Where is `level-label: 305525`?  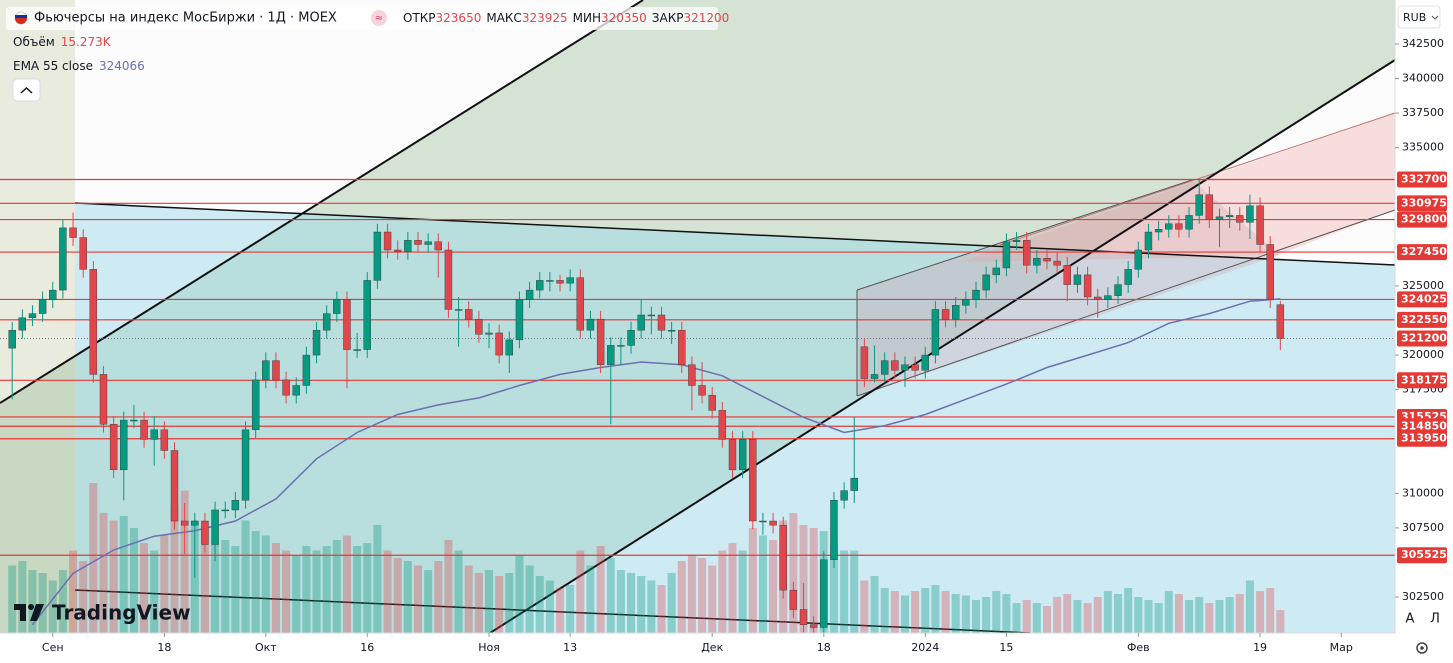 level-label: 305525 is located at coordinates (1424, 554).